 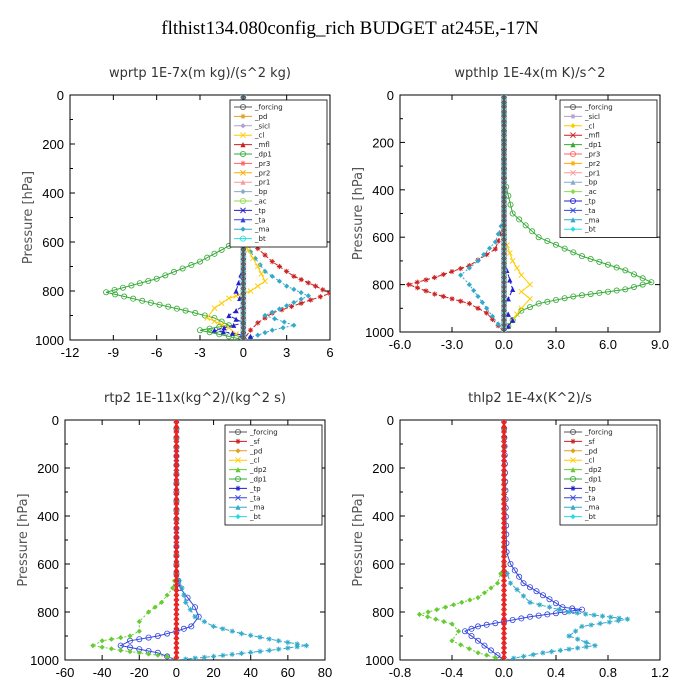 What do you see at coordinates (157, 352) in the screenshot?
I see `x-tick-label: -6` at bounding box center [157, 352].